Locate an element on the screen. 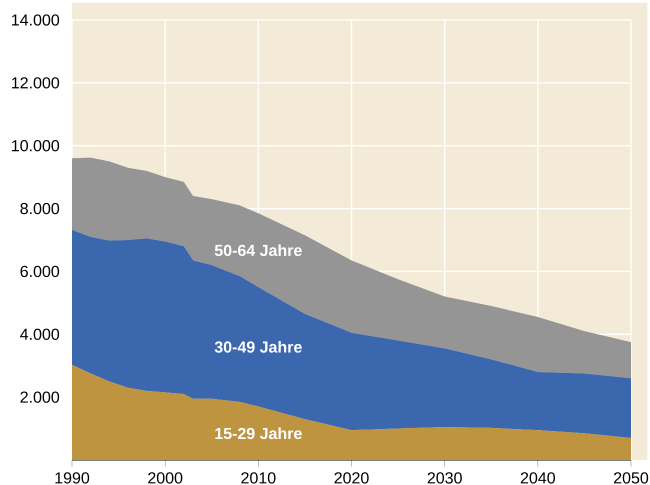 The height and width of the screenshot is (485, 650). y-tick-label: 4.000 is located at coordinates (40, 334).